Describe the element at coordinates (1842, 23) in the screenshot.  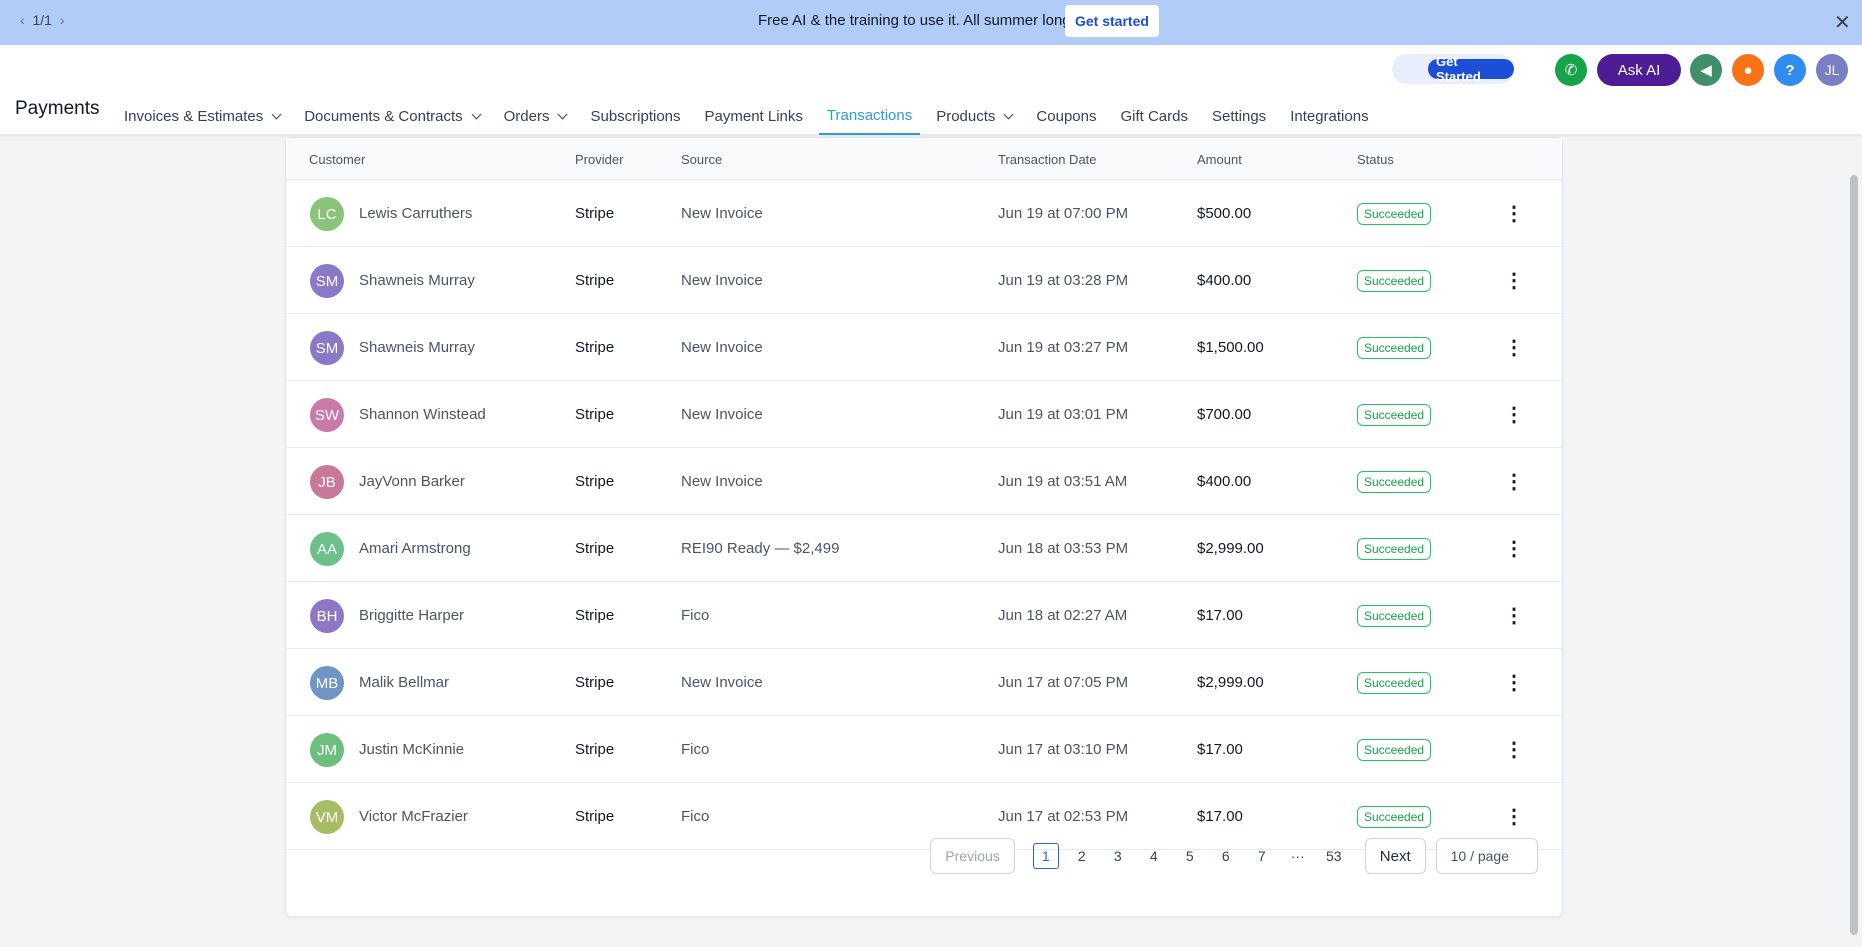
I see `close-button: ✕` at that location.